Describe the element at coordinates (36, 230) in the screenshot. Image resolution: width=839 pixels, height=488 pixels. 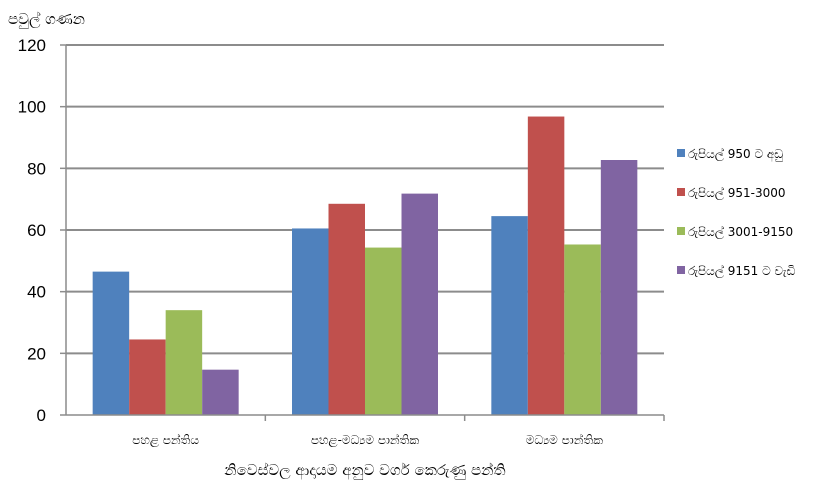
I see `y-tick-label: 60` at that location.